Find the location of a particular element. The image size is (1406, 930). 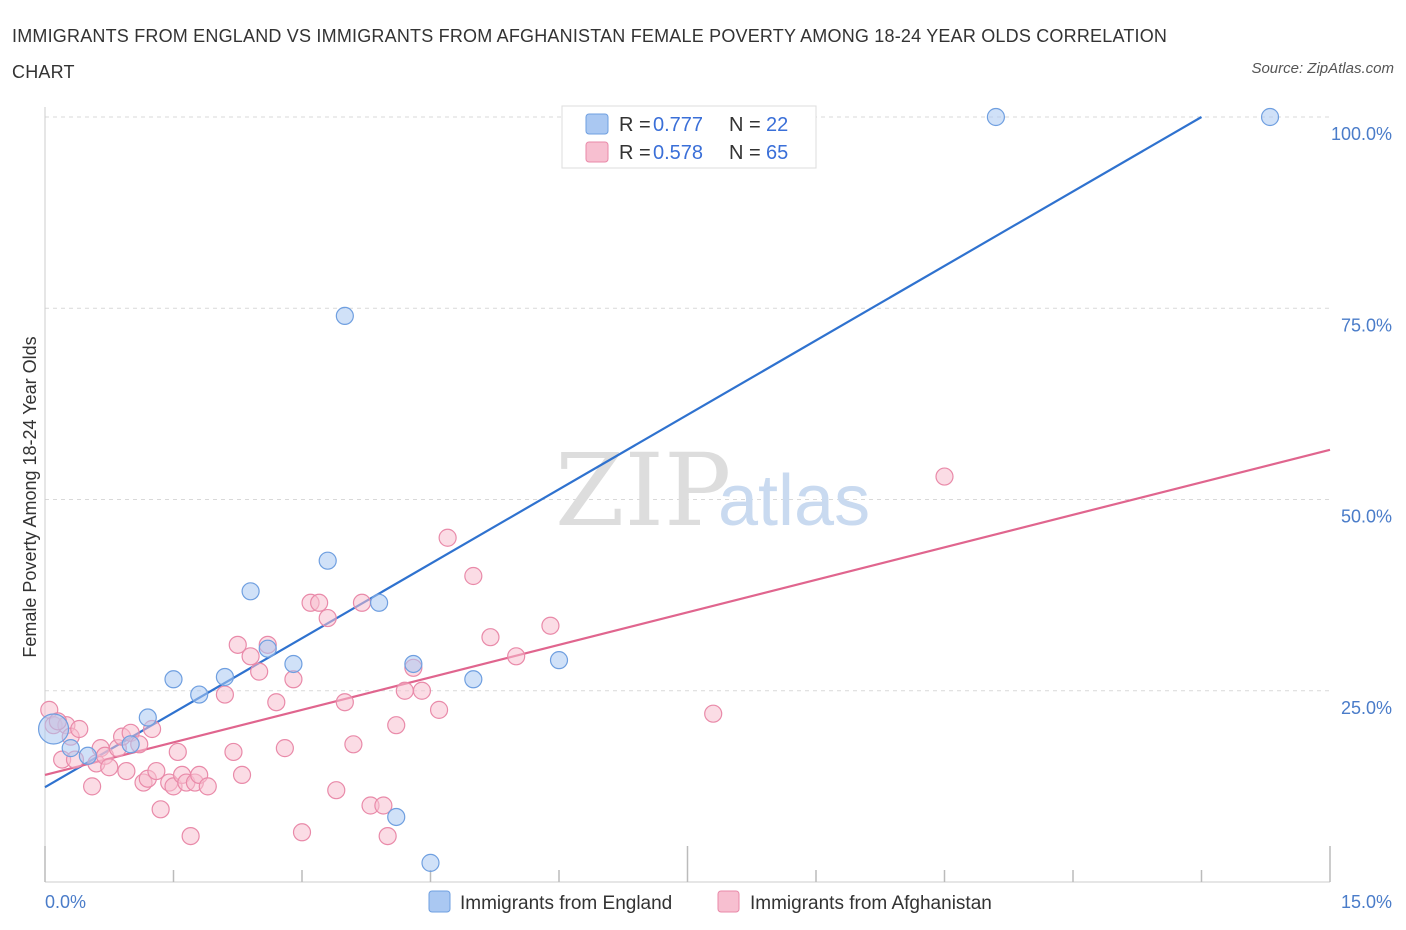

legend-r-label-afghanistan: R = is located at coordinates (635, 153).